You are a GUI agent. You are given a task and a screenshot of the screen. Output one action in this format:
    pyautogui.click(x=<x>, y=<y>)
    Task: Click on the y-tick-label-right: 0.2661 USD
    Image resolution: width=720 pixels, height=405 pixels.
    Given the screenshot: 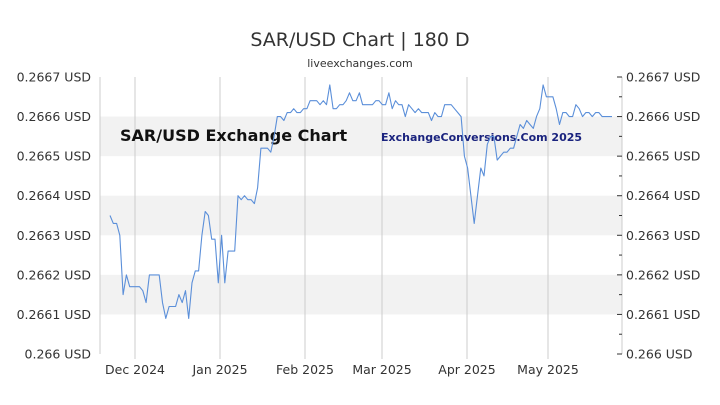 What is the action you would take?
    pyautogui.click(x=663, y=314)
    